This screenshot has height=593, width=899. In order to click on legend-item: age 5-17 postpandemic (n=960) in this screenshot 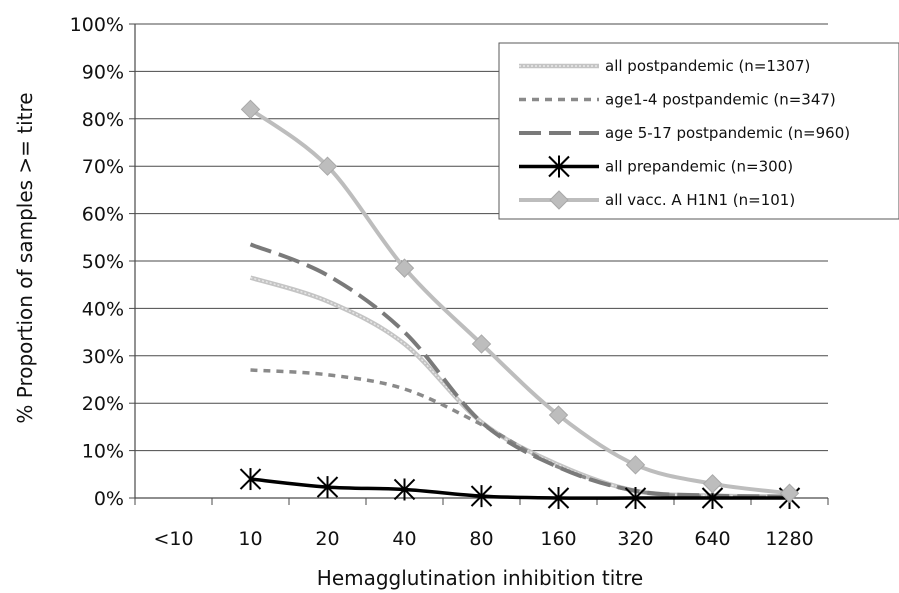, I will do `click(684, 133)`.